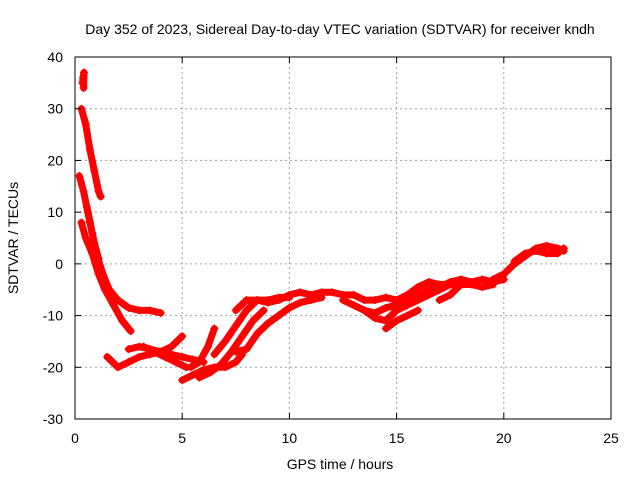  What do you see at coordinates (53, 367) in the screenshot?
I see `y-tick-label: -20` at bounding box center [53, 367].